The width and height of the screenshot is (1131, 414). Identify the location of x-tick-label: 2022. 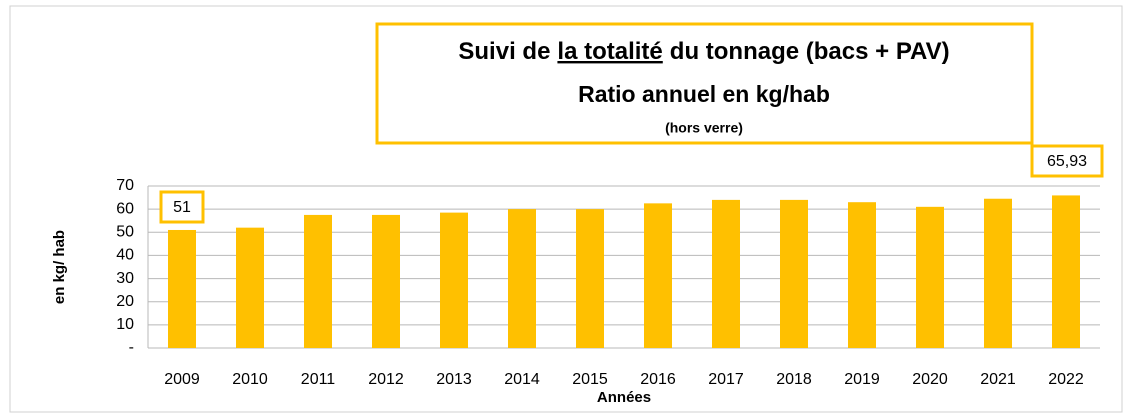
(1066, 379).